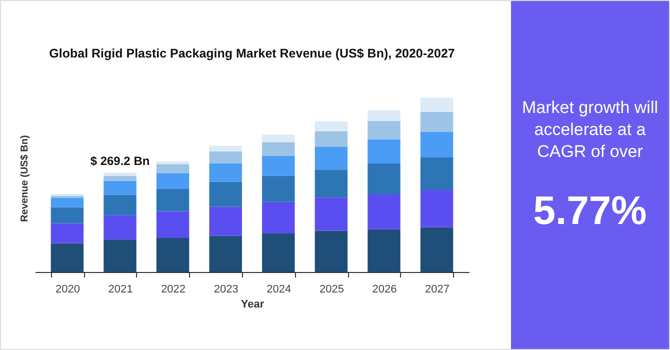 Image resolution: width=670 pixels, height=350 pixels. What do you see at coordinates (173, 290) in the screenshot?
I see `x-tick-label: 2022` at bounding box center [173, 290].